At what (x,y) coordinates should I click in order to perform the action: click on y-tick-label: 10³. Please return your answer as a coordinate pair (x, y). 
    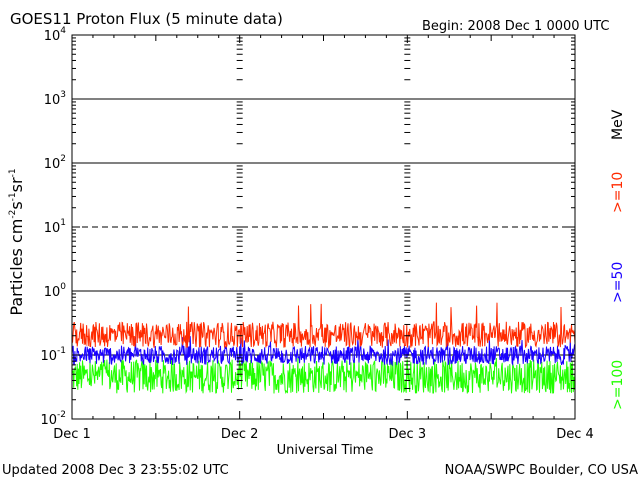
    Looking at the image, I should click on (55, 99).